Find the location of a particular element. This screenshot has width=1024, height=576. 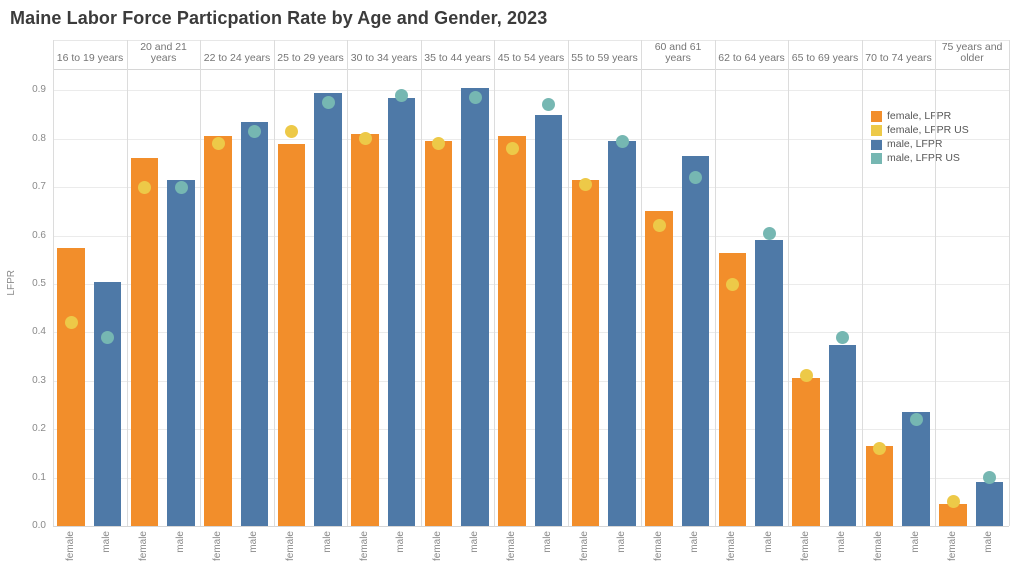

legend-item: male, LFPR US is located at coordinates (920, 158).